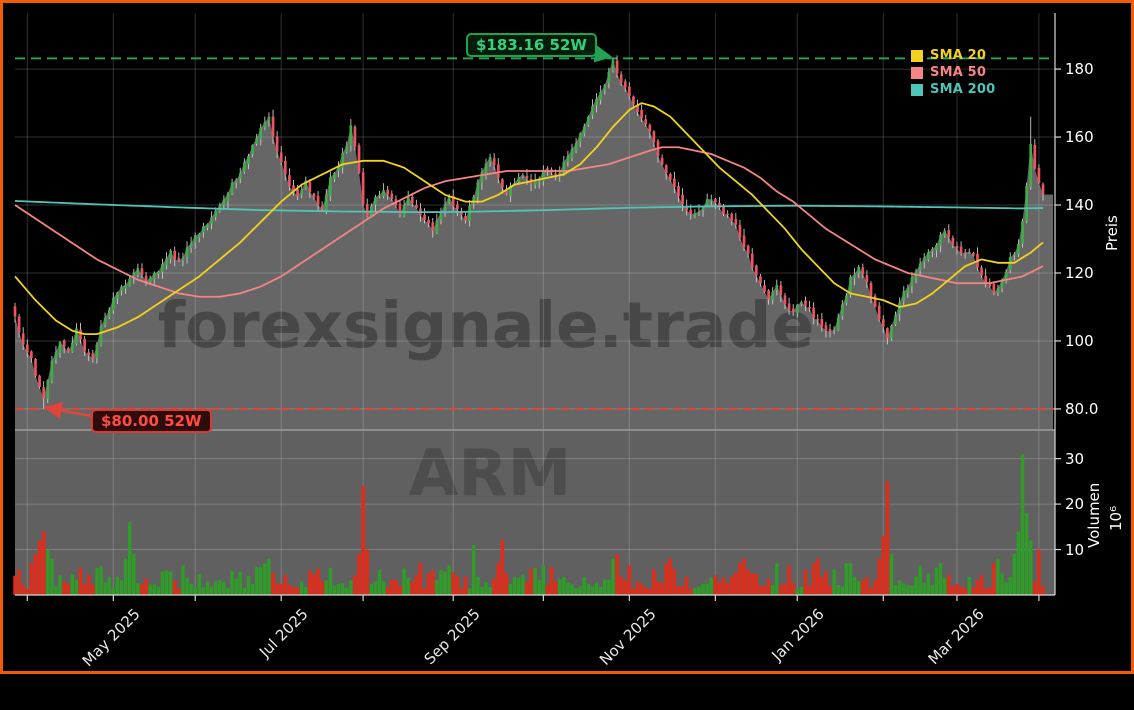 This screenshot has width=1134, height=710. Describe the element at coordinates (490, 474) in the screenshot. I see `svg-text: ARM` at that location.